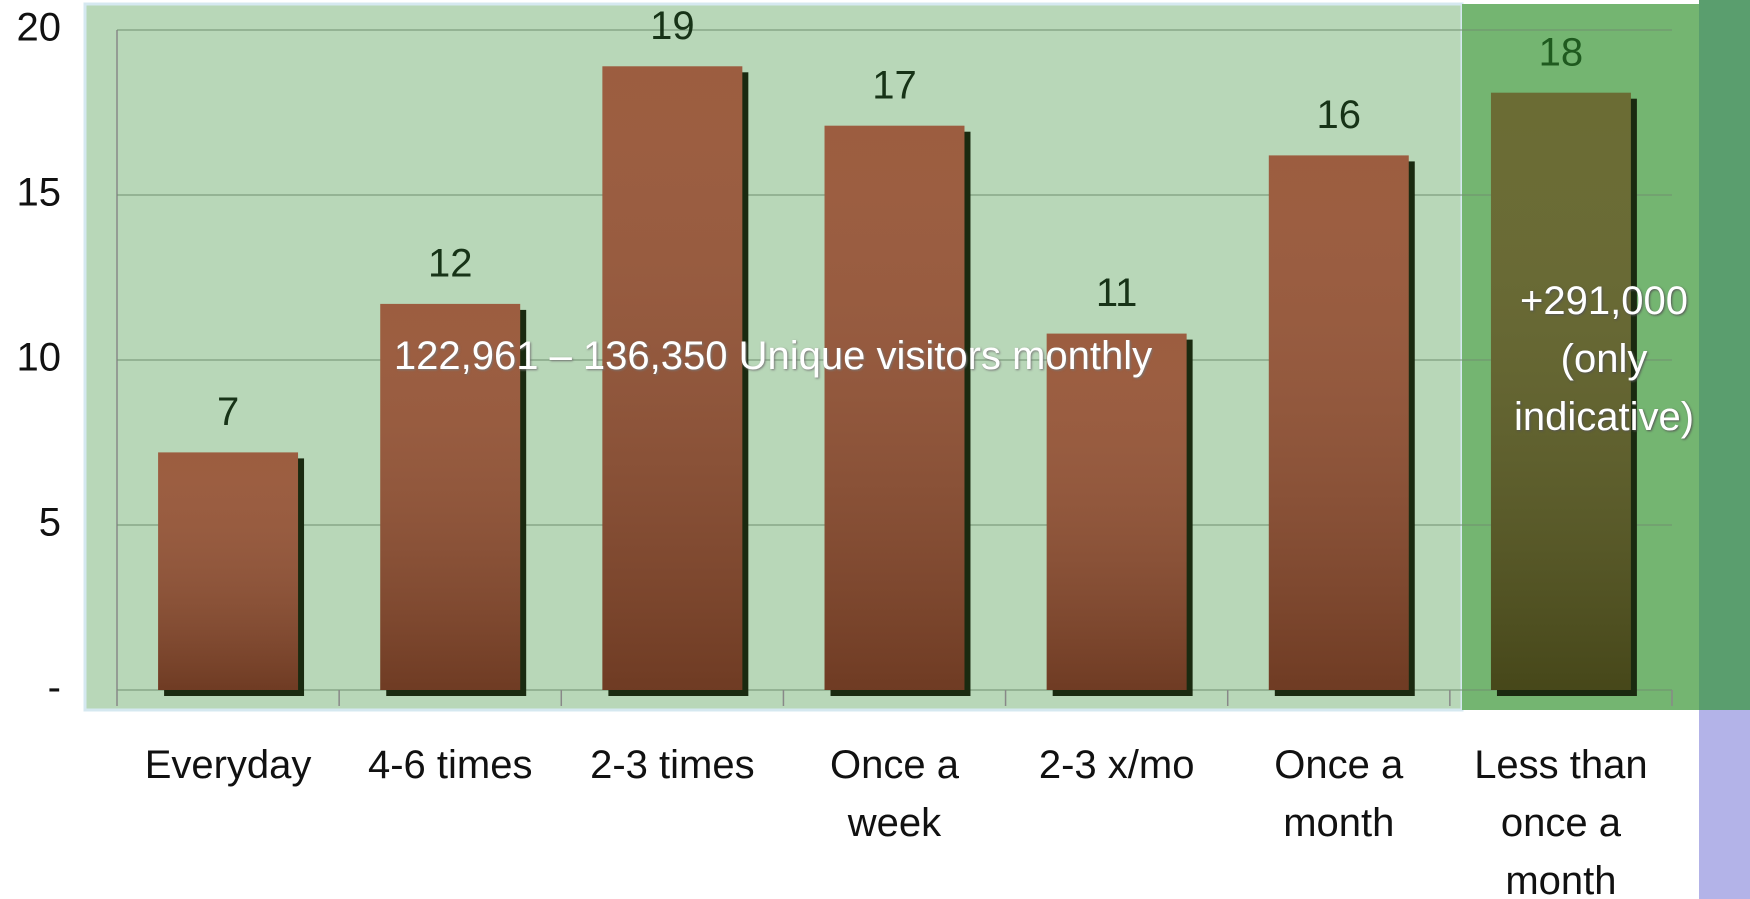 This screenshot has height=899, width=1750. Describe the element at coordinates (1561, 821) in the screenshot. I see `x-tick-label: Less than once a month` at that location.